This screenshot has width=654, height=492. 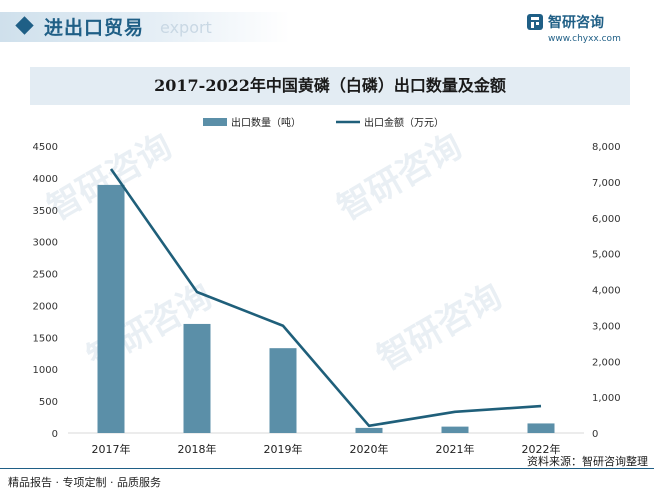 I want to click on y-left-tick-label: 1000, so click(x=45, y=370).